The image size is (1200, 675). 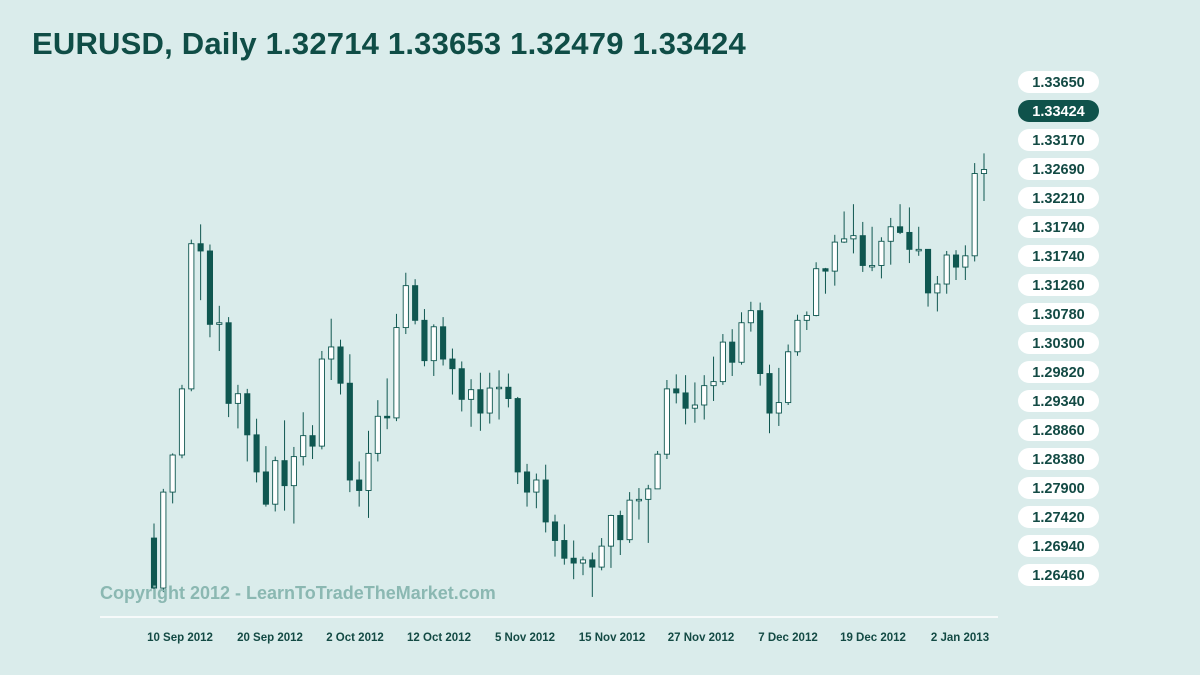 I want to click on y-tick-text: 1.32210, so click(x=1058, y=199).